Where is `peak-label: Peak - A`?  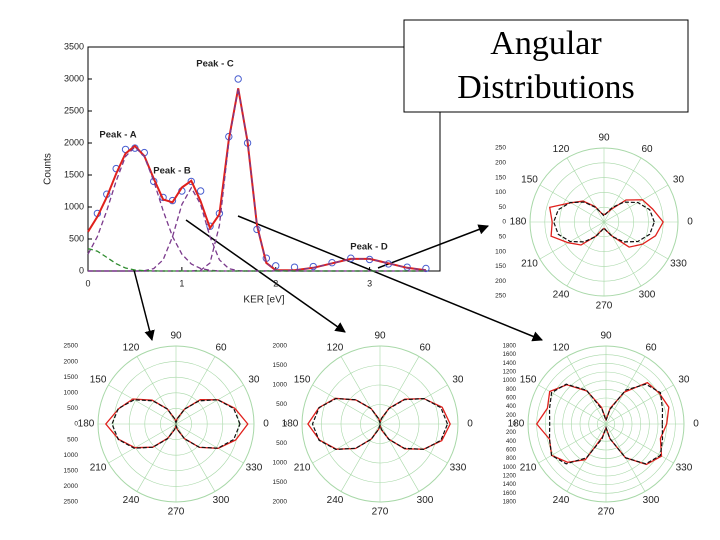 peak-label: Peak - A is located at coordinates (117, 135).